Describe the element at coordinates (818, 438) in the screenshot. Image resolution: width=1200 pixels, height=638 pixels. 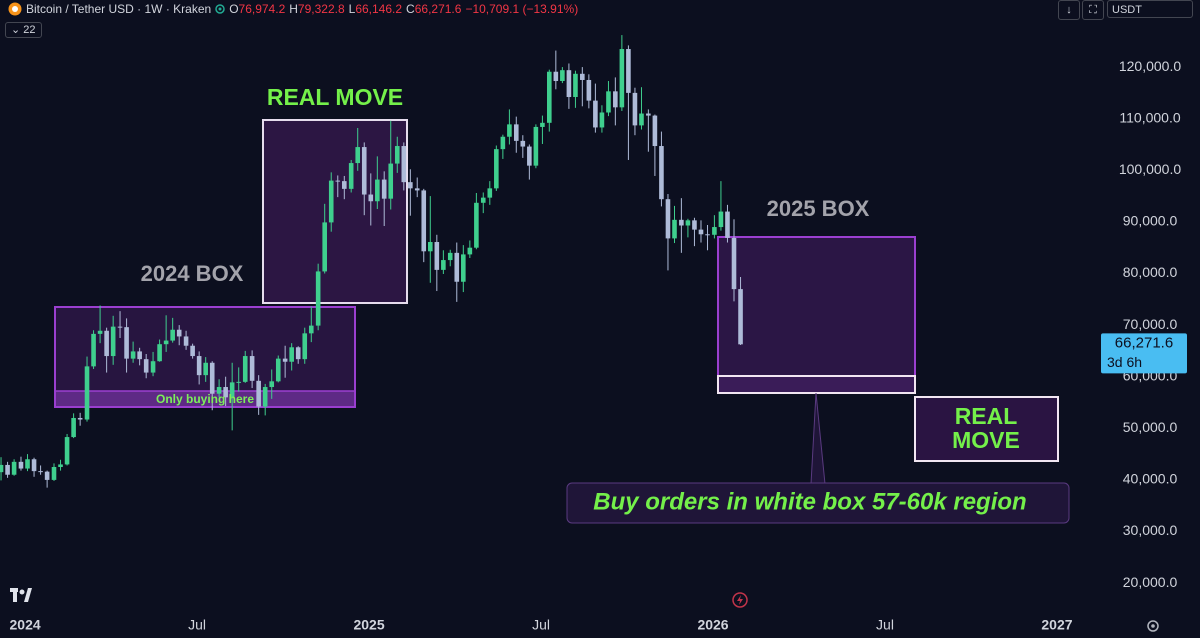
I see `callout-pointer` at that location.